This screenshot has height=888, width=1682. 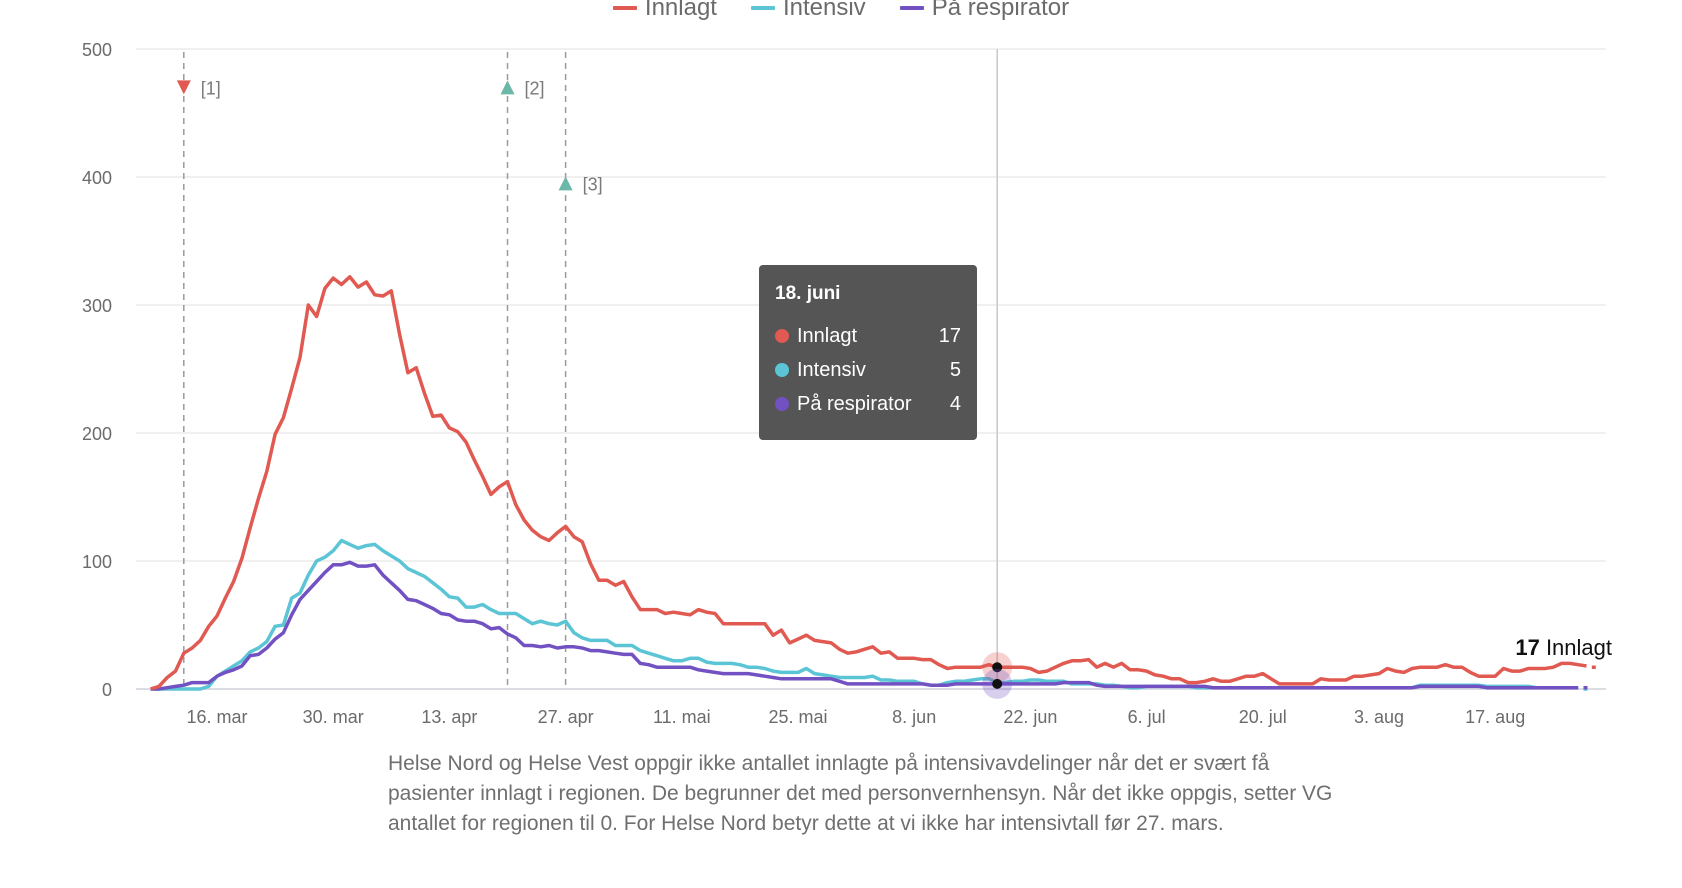 I want to click on end-value-label: 17 Innlagt, so click(x=1546, y=648).